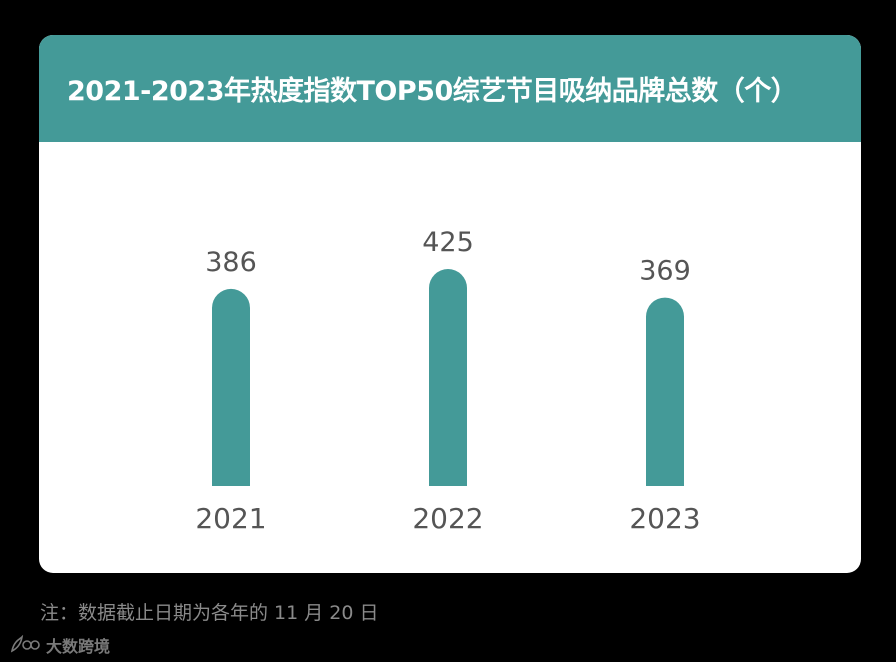 Image resolution: width=896 pixels, height=662 pixels. I want to click on leaf-logo-icon, so click(25, 644).